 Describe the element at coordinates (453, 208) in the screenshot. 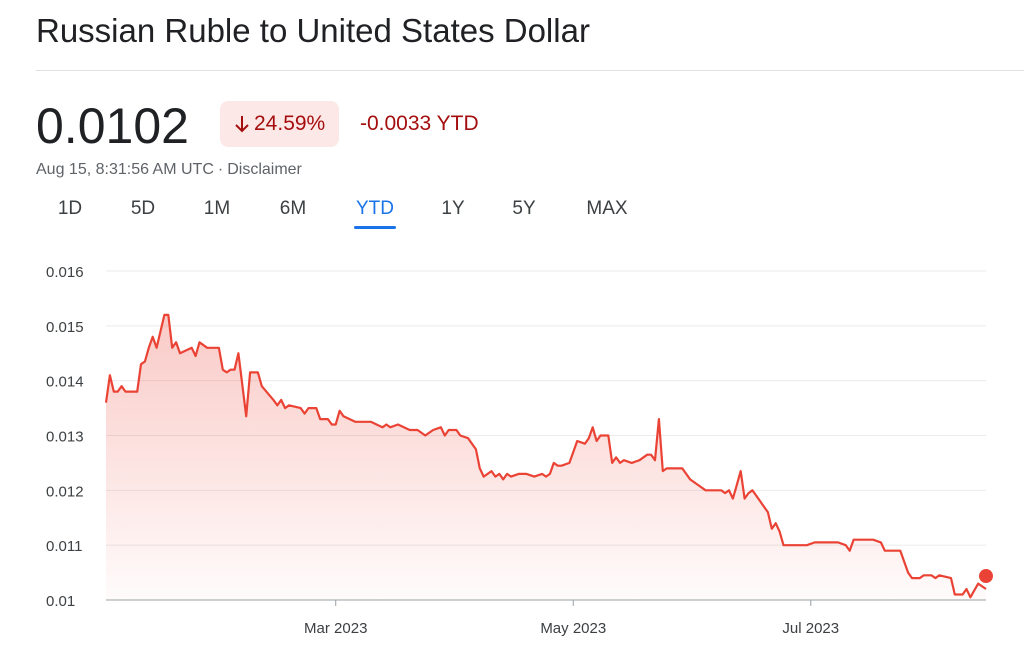

I see `tab-1y: 1Y` at that location.